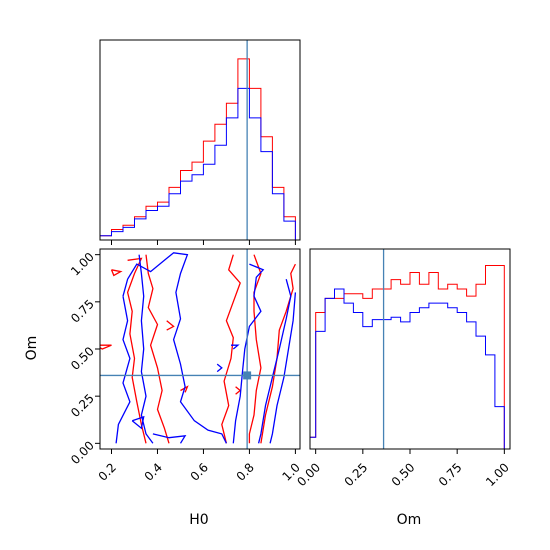 Image resolution: width=550 pixels, height=550 pixels. I want to click on h0-histogram-series-red, so click(198, 149).